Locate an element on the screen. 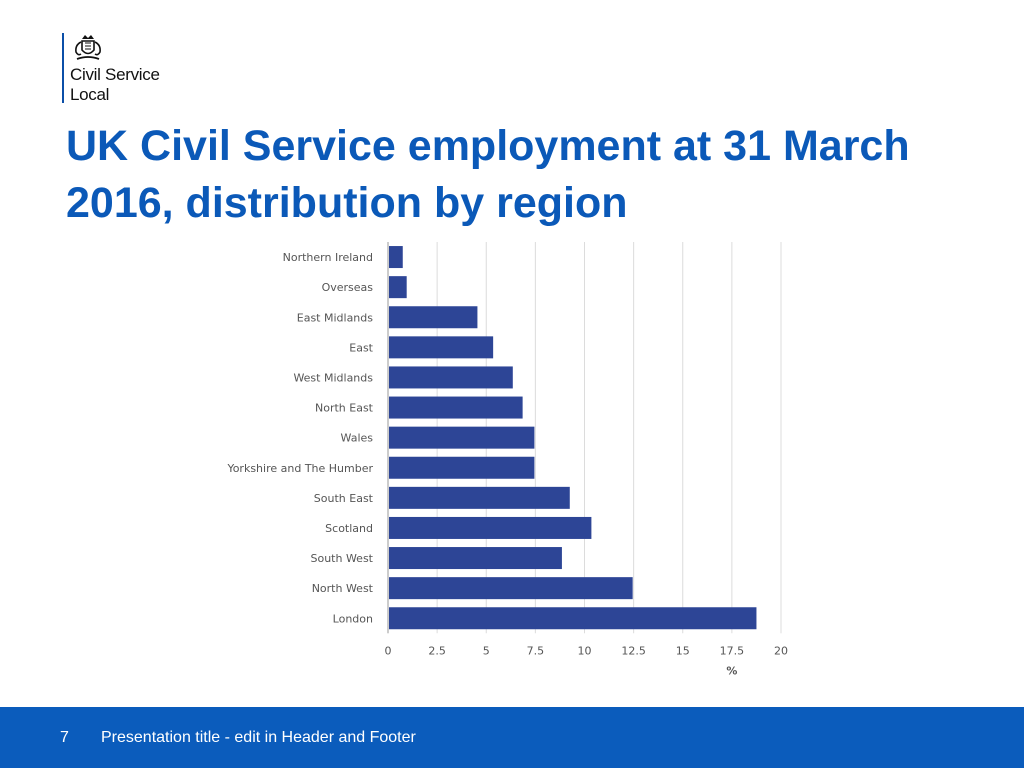 This screenshot has height=768, width=1024. category-label: Scotland is located at coordinates (349, 528).